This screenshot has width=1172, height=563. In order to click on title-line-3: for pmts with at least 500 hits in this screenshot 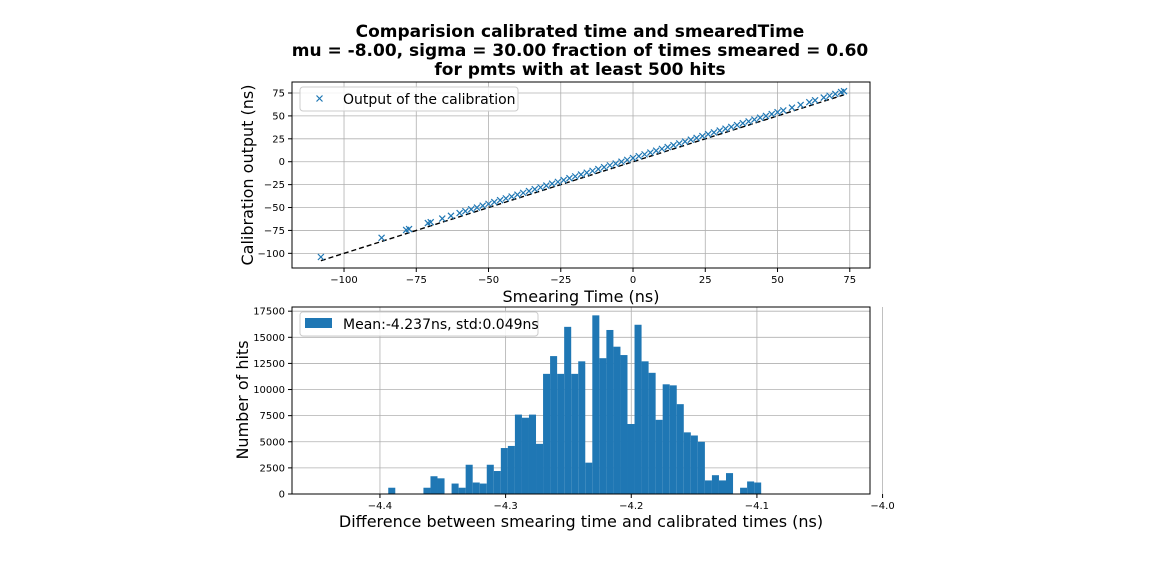, I will do `click(579, 70)`.